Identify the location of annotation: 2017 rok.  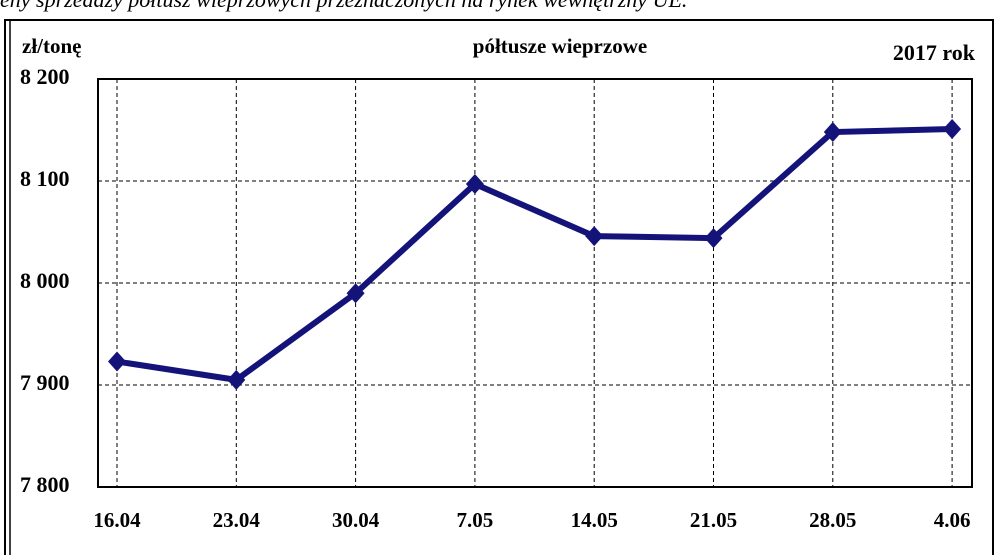
(934, 52).